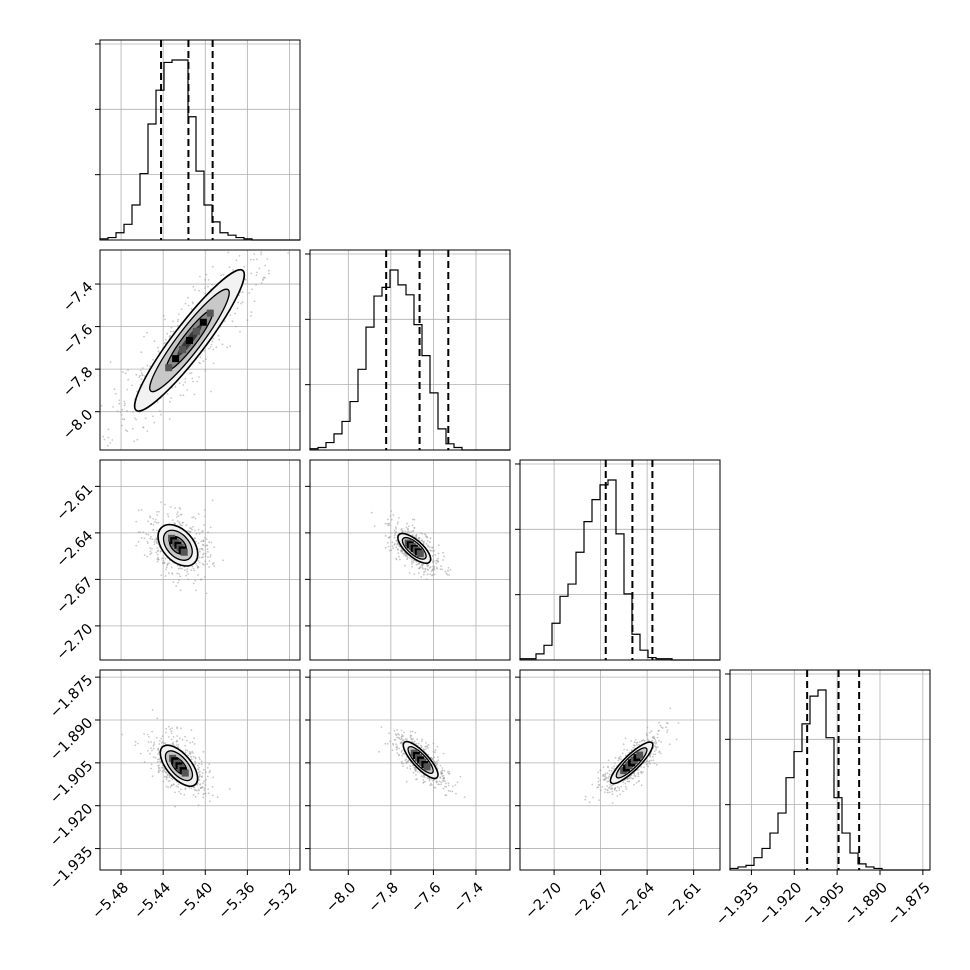 The width and height of the screenshot is (970, 970). What do you see at coordinates (71, 739) in the screenshot?
I see `y-tick-label: −1.890` at bounding box center [71, 739].